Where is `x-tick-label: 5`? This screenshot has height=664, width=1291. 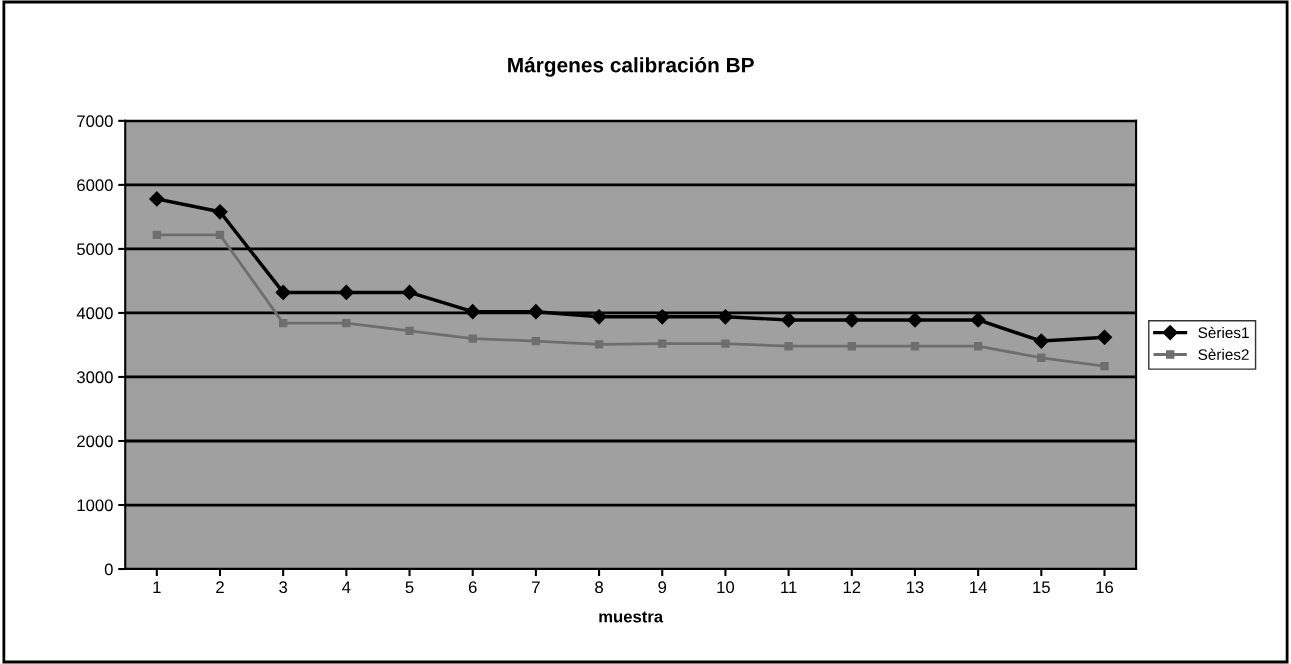
x-tick-label: 5 is located at coordinates (409, 587).